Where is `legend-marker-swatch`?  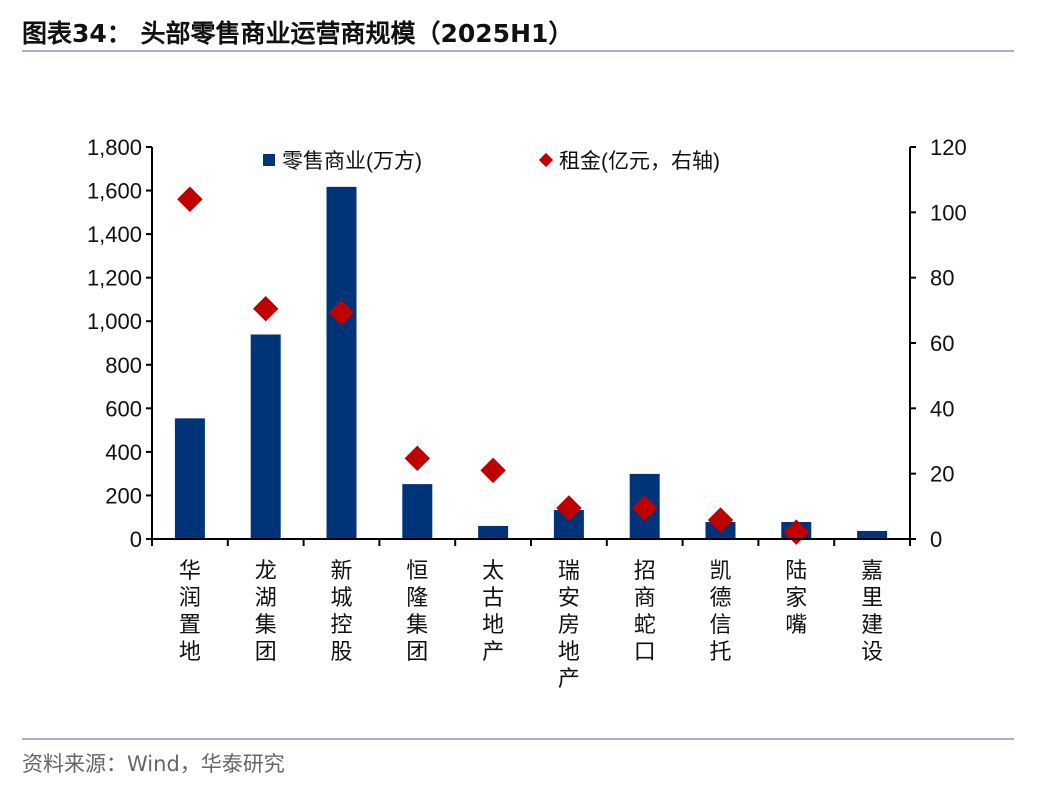
legend-marker-swatch is located at coordinates (546, 160).